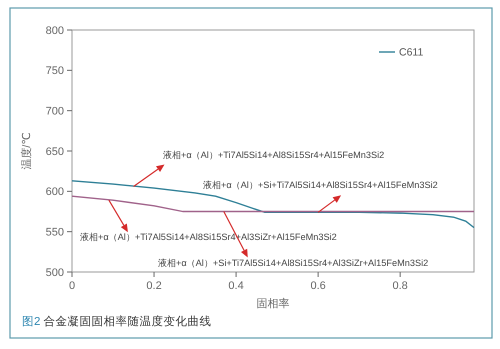 This screenshot has width=500, height=349. Describe the element at coordinates (55, 192) in the screenshot. I see `y-tick-label: 600` at that location.